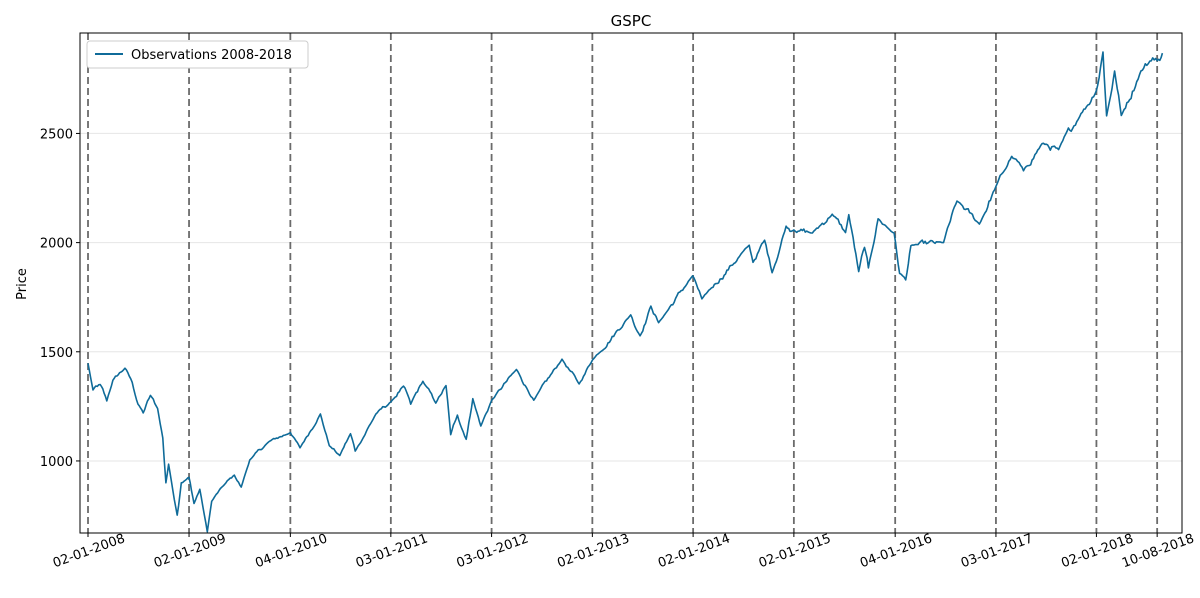 The image size is (1200, 598). Describe the element at coordinates (60, 298) in the screenshot. I see `y-axis-ticks: 1000 1500 2000 2500` at that location.